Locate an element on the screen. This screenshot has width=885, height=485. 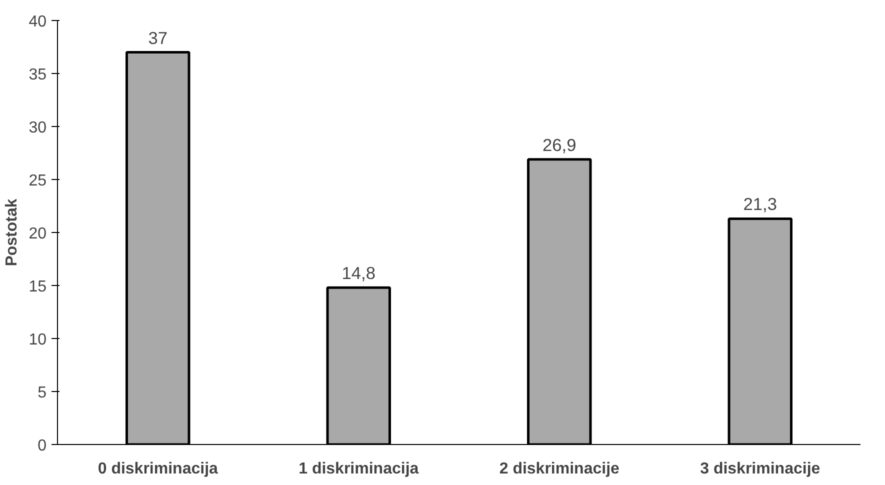
y-tick-label: 25 is located at coordinates (37, 181).